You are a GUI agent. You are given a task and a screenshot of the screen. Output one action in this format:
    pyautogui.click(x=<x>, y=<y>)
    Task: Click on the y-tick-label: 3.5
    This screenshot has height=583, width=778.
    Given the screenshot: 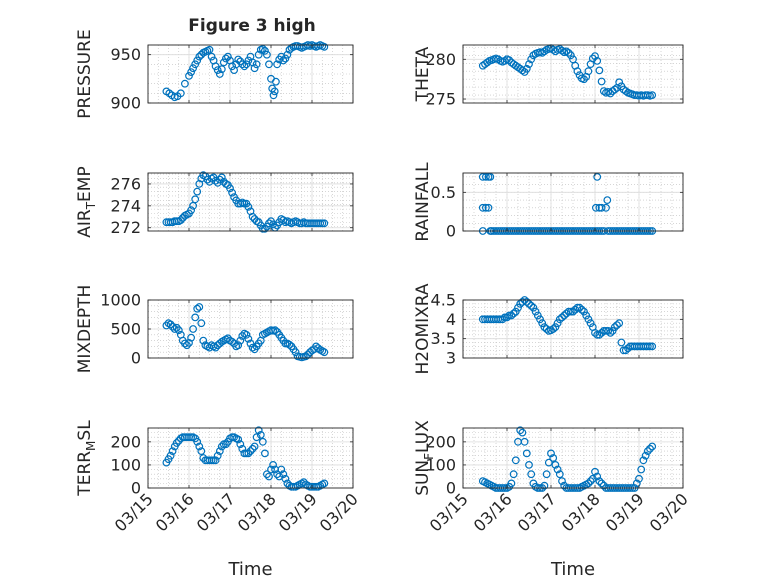 What is the action you would take?
    pyautogui.click(x=443, y=338)
    